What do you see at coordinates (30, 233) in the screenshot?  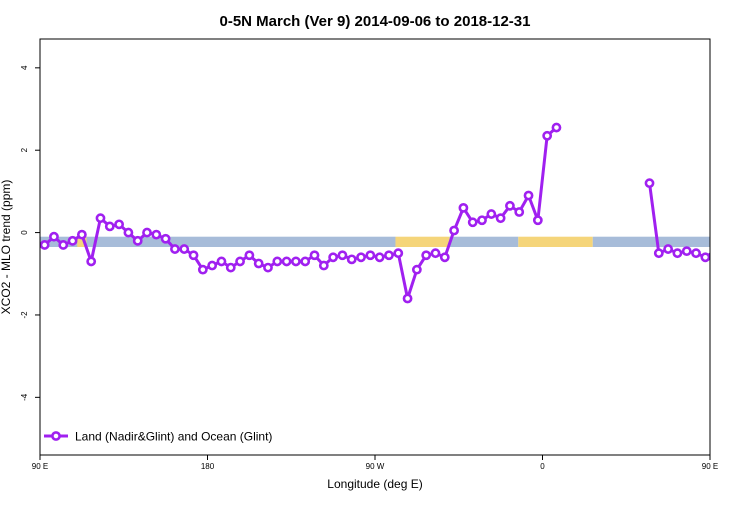 I see `y-axis: -4 -2 0 2 4` at bounding box center [30, 233].